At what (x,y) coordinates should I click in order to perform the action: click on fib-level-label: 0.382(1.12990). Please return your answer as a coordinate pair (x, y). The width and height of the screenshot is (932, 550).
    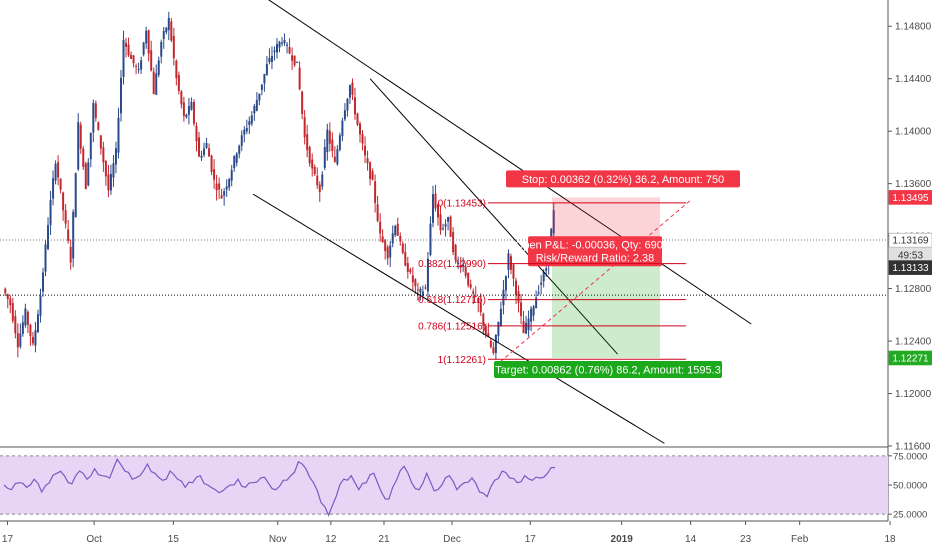
    Looking at the image, I should click on (452, 264).